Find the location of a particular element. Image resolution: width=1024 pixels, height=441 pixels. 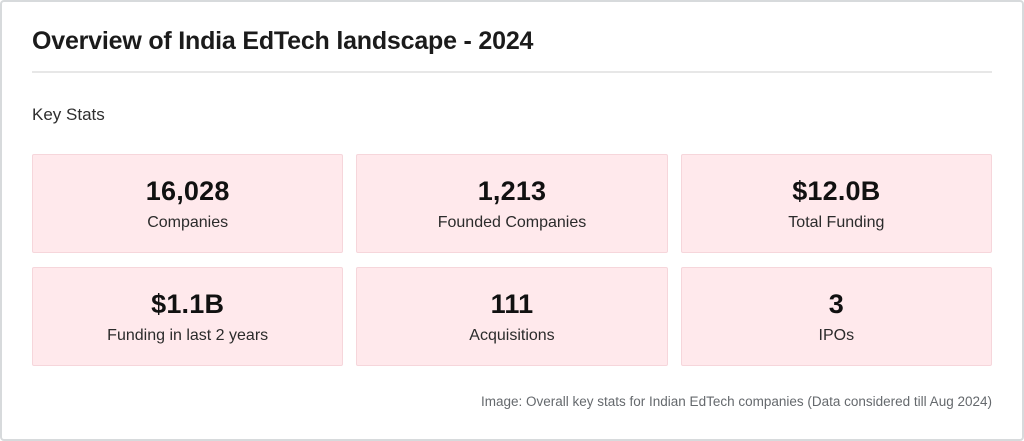

stat-label: Founded Companies is located at coordinates (512, 222).